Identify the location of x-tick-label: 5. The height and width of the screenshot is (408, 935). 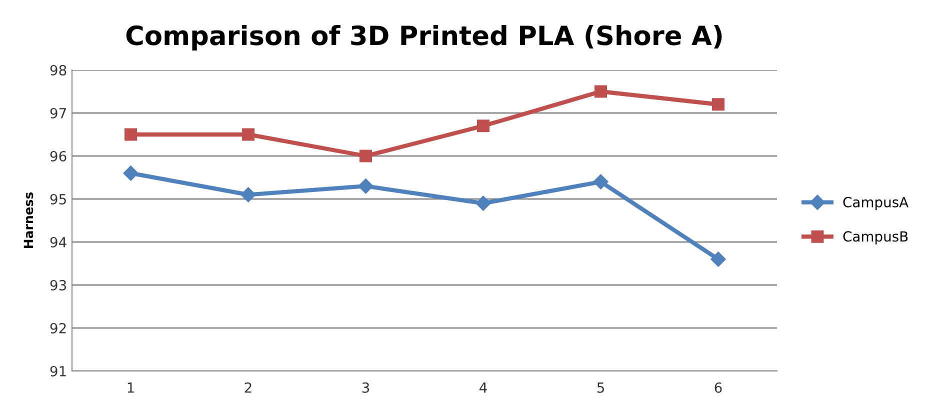
(600, 387).